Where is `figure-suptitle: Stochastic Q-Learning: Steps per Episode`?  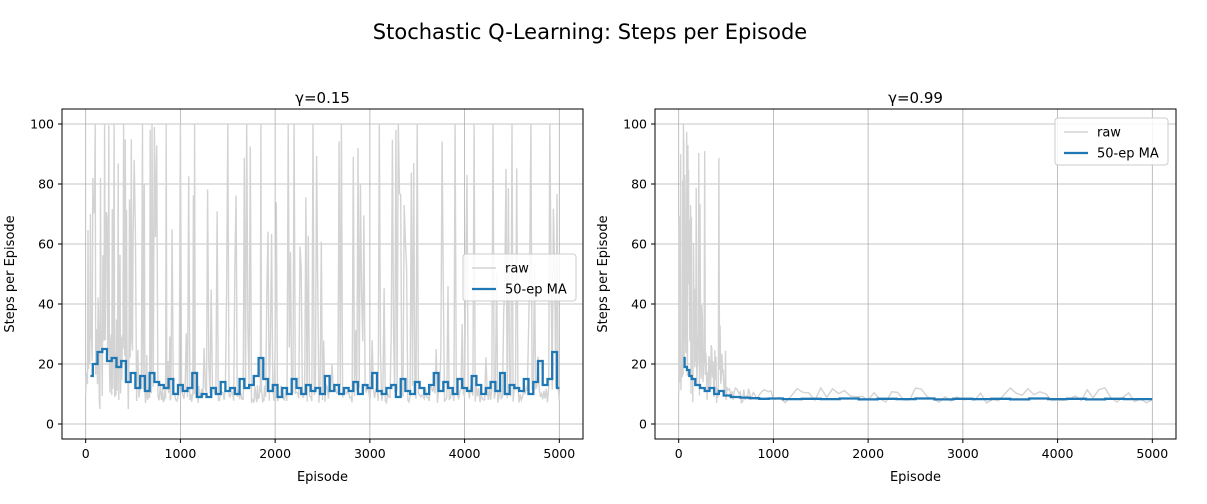
figure-suptitle: Stochastic Q-Learning: Steps per Episode is located at coordinates (590, 32).